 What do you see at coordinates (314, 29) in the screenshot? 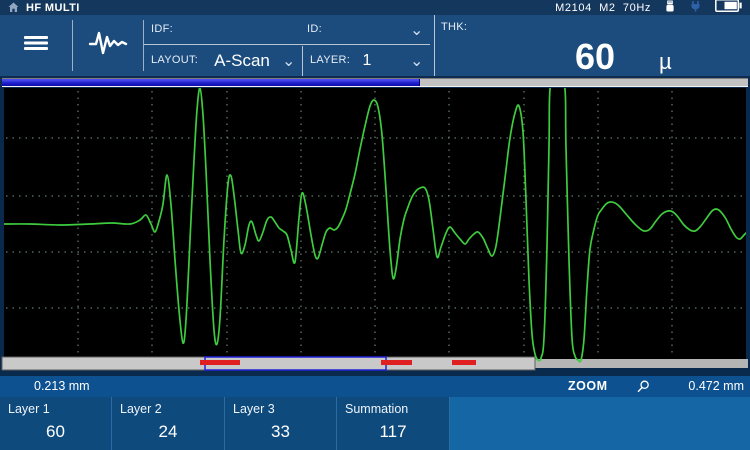
I see `id-label: ID:` at bounding box center [314, 29].